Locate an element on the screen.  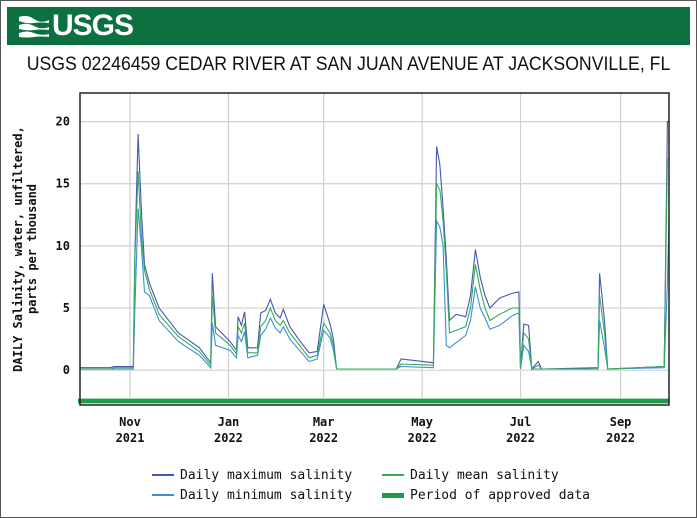
x-tick-label: May is located at coordinates (422, 422).